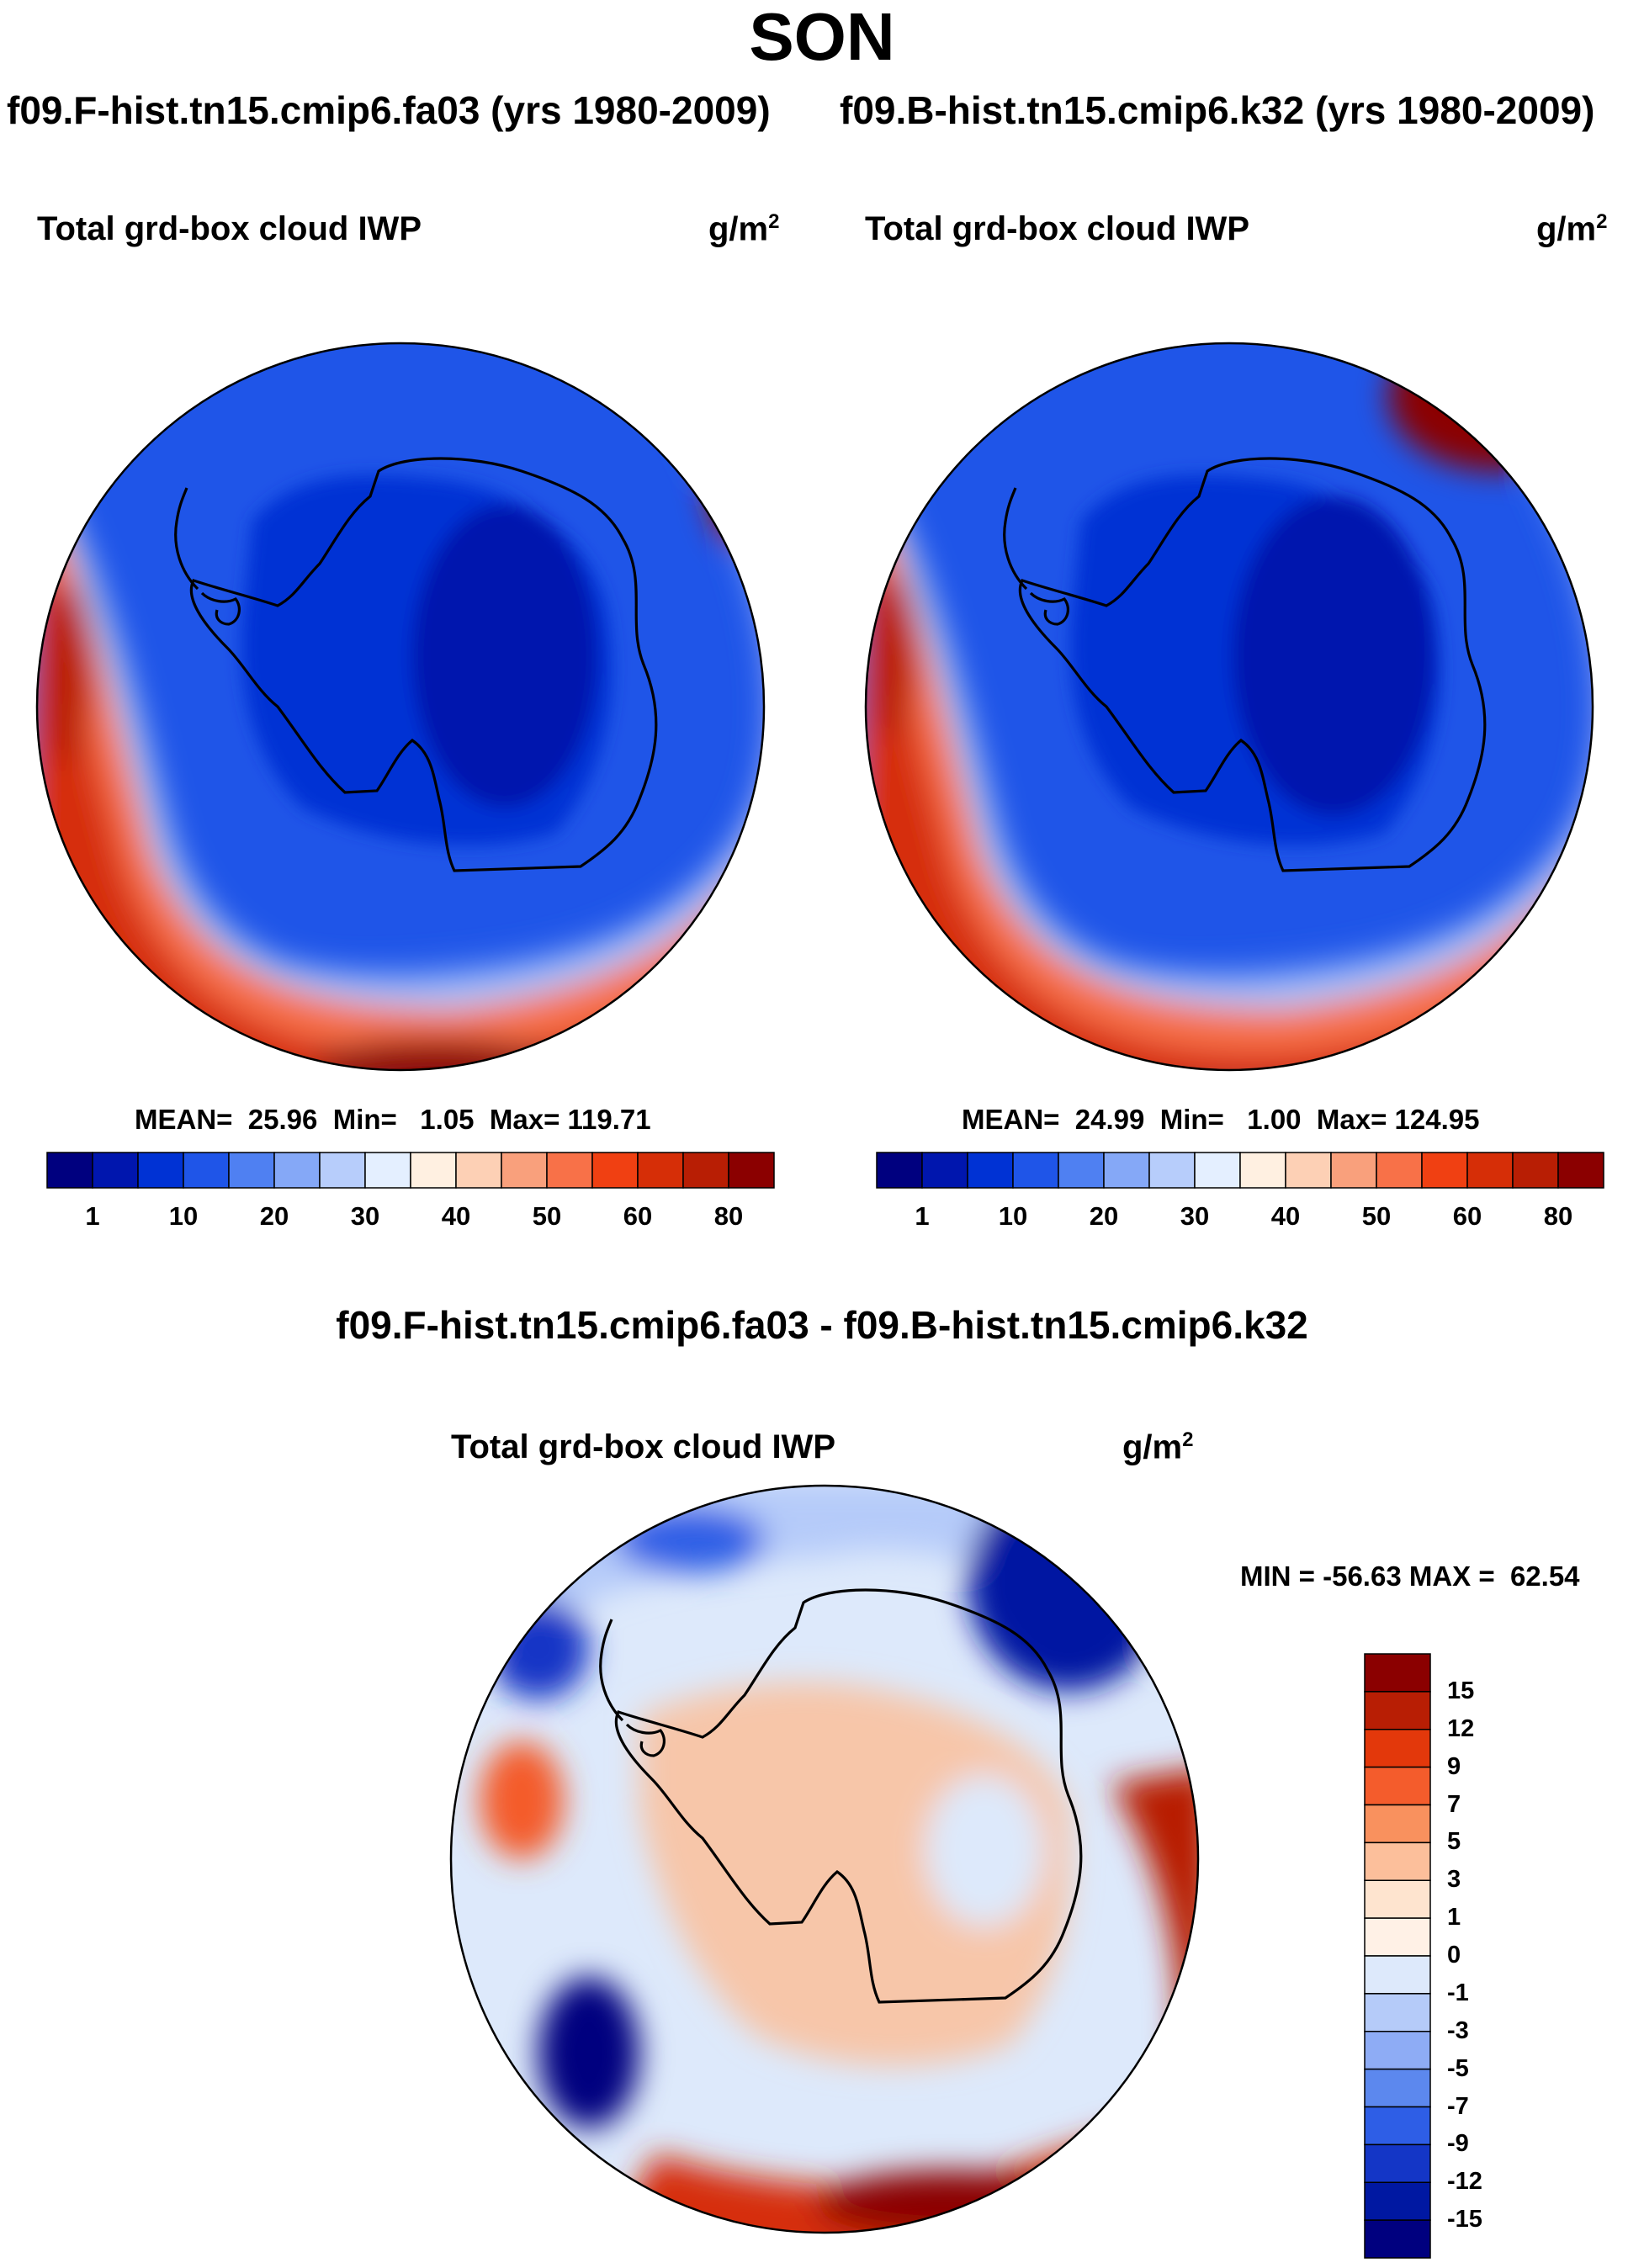 Image resolution: width=1644 pixels, height=2268 pixels. What do you see at coordinates (1458, 2030) in the screenshot?
I see `colorbar-tick-label: -3` at bounding box center [1458, 2030].